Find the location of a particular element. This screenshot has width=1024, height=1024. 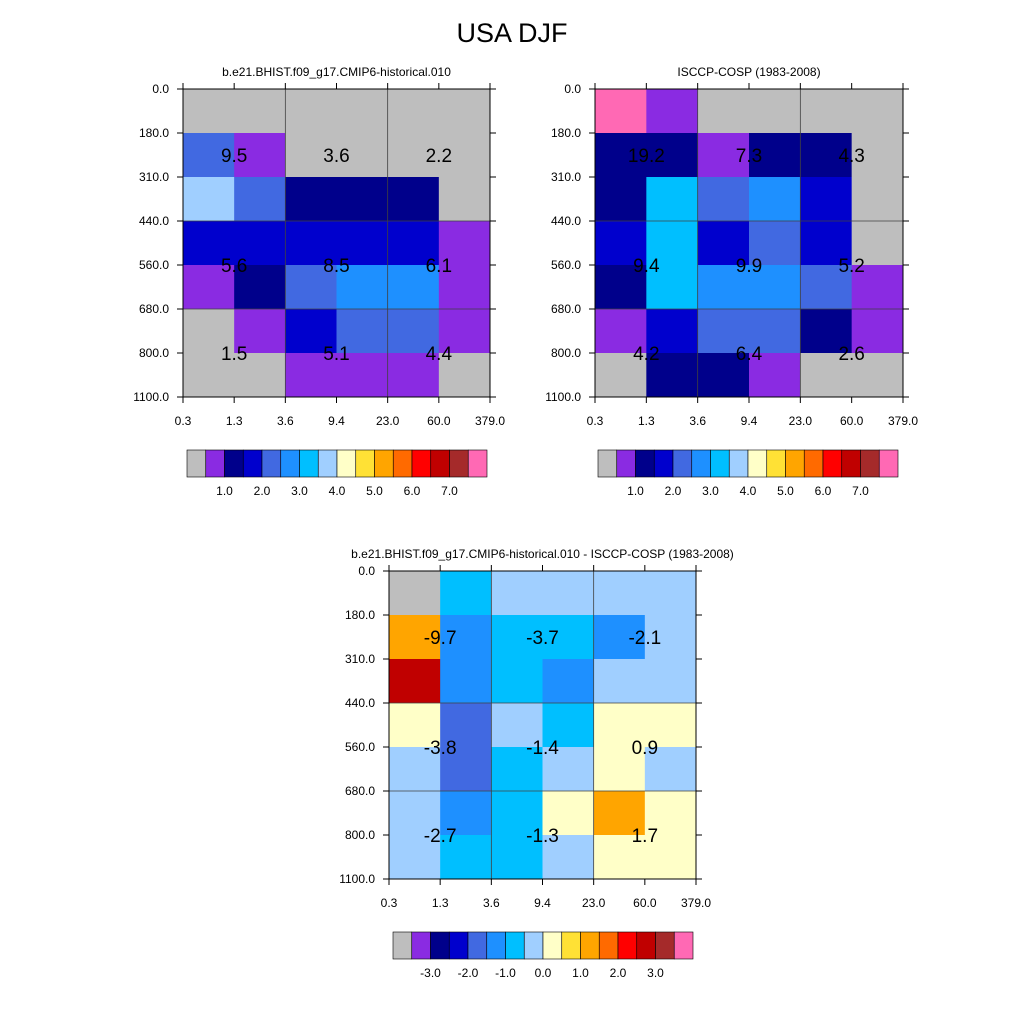

colorbar: 1.0 2.0 3.0 4.0 5.0 6.0 7.0 is located at coordinates (748, 473).